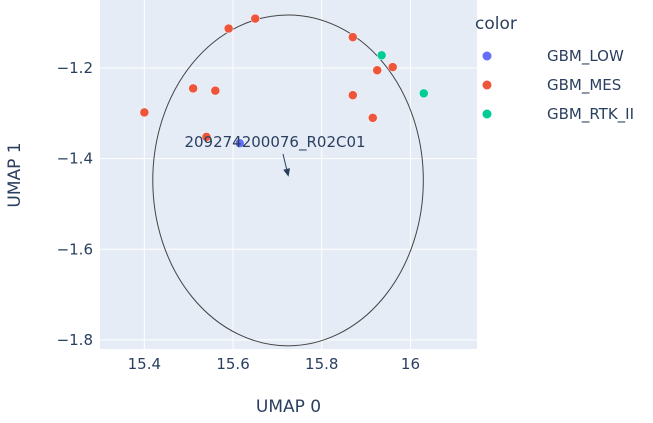 This screenshot has height=423, width=653. Describe the element at coordinates (288, 407) in the screenshot. I see `x-axis-title: UMAP 0` at that location.